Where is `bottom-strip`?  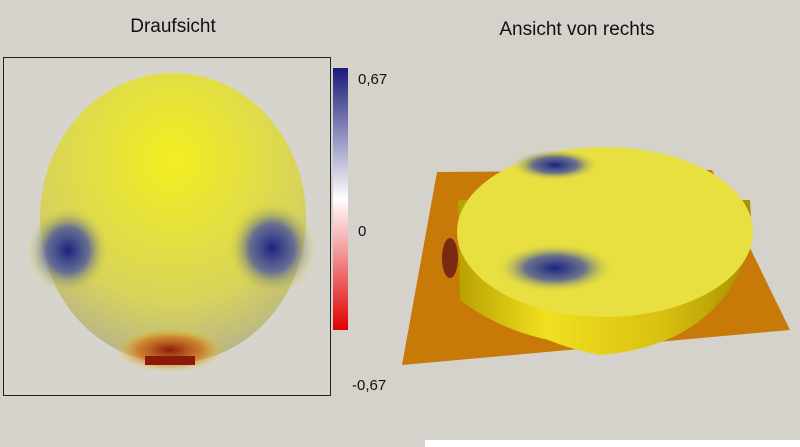 bottom-strip is located at coordinates (612, 443).